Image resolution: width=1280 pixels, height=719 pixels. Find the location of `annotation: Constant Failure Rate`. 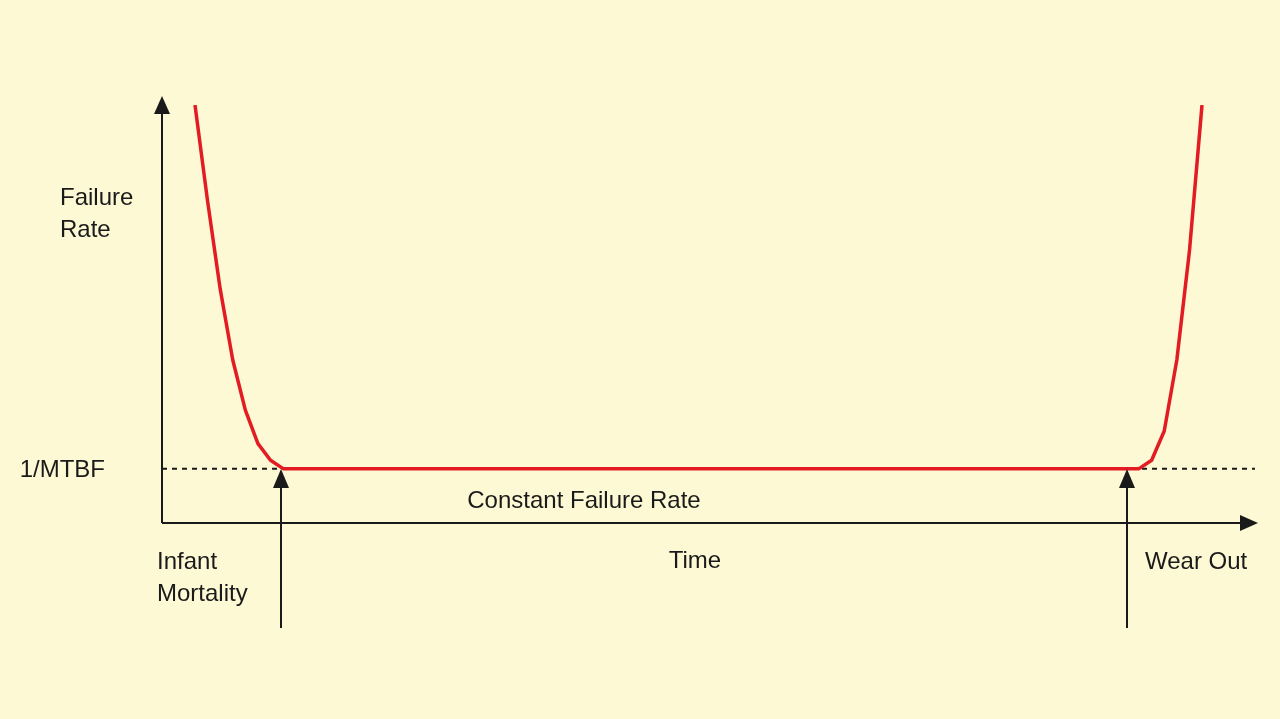

annotation: Constant Failure Rate is located at coordinates (584, 500).